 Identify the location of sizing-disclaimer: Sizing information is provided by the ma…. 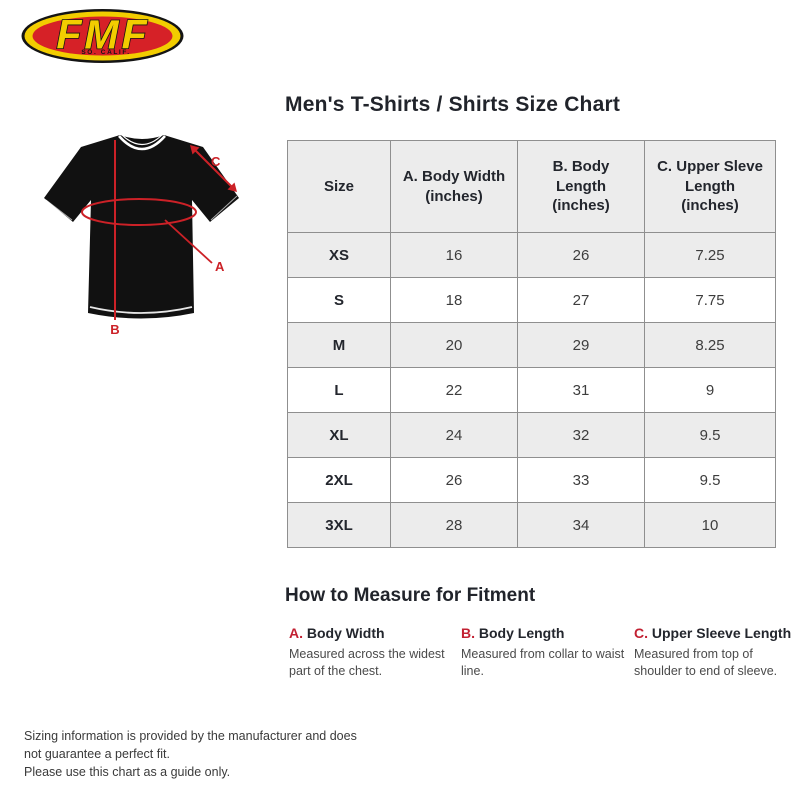
(192, 754).